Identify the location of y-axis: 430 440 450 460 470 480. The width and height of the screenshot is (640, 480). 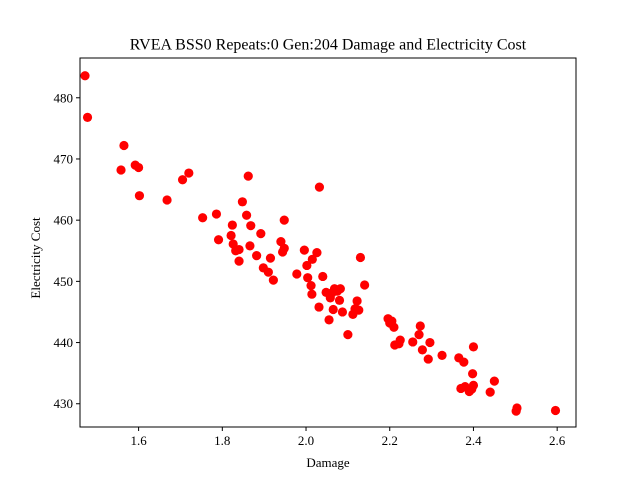
(67, 250).